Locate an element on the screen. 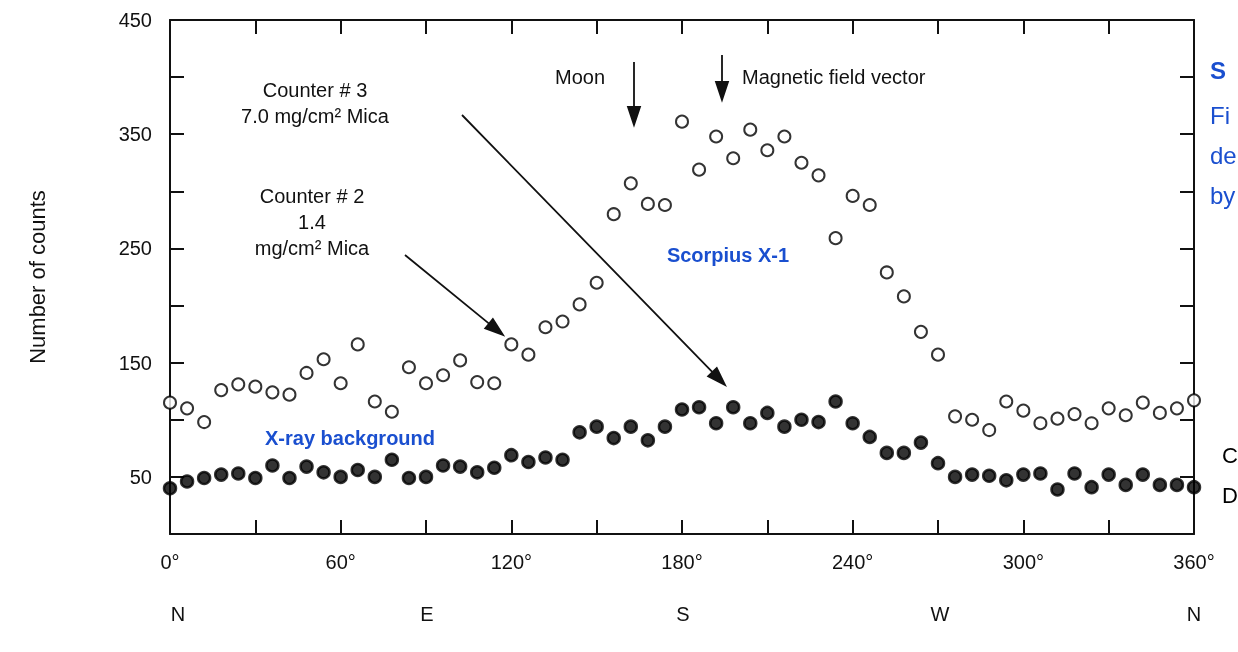  annotation: X-ray background is located at coordinates (350, 438).